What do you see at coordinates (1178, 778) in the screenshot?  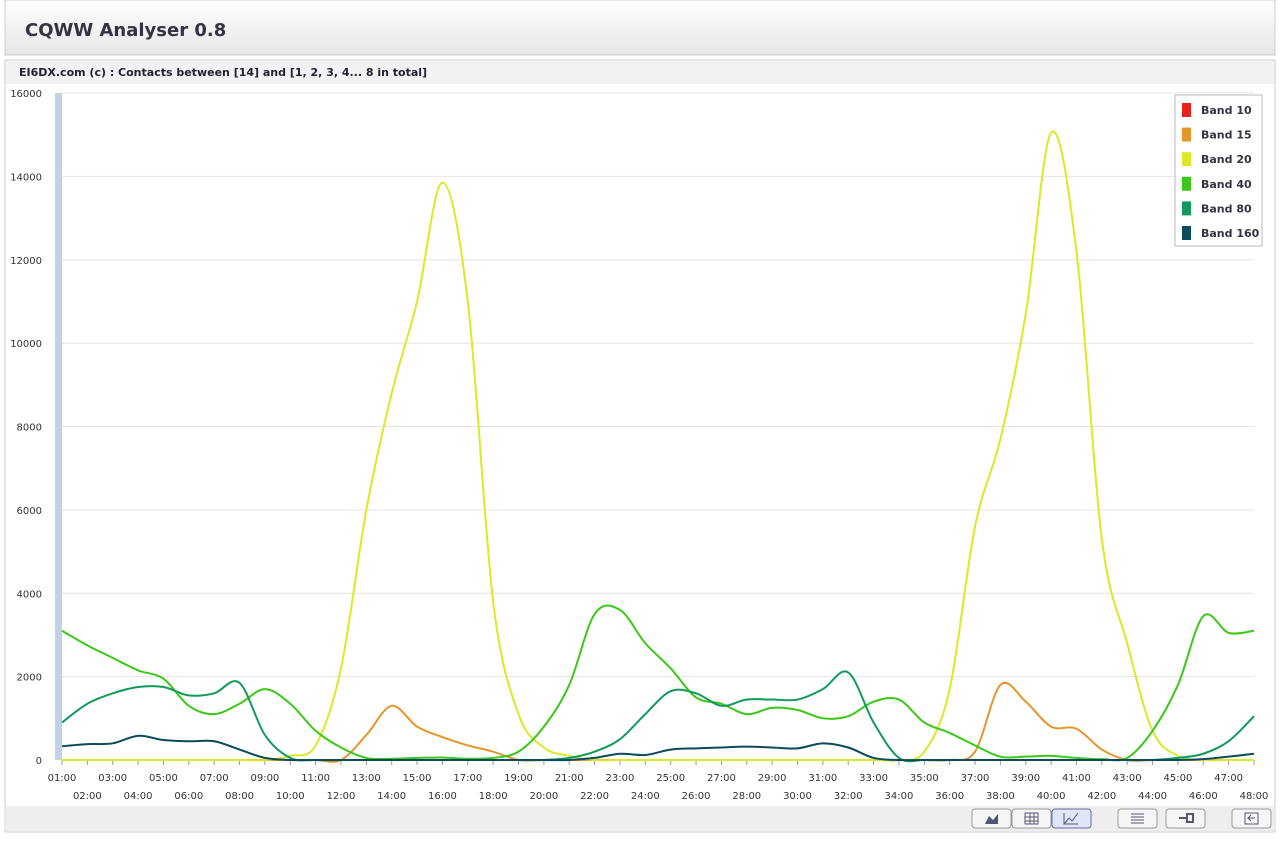 I see `x-tick-label: 45:00` at bounding box center [1178, 778].